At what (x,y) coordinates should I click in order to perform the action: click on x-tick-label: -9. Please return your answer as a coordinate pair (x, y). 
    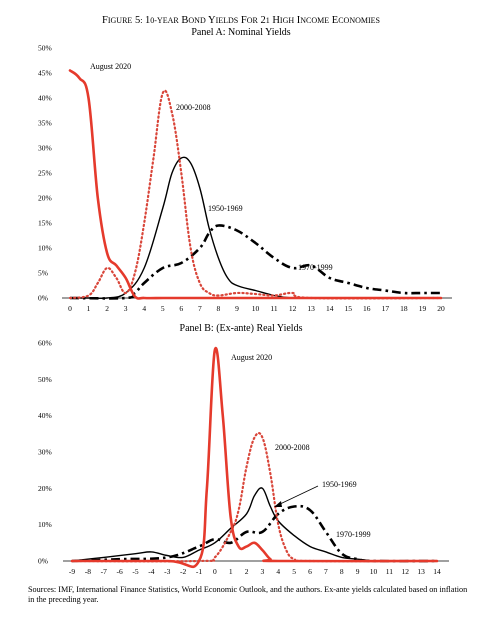
    Looking at the image, I should click on (72, 571).